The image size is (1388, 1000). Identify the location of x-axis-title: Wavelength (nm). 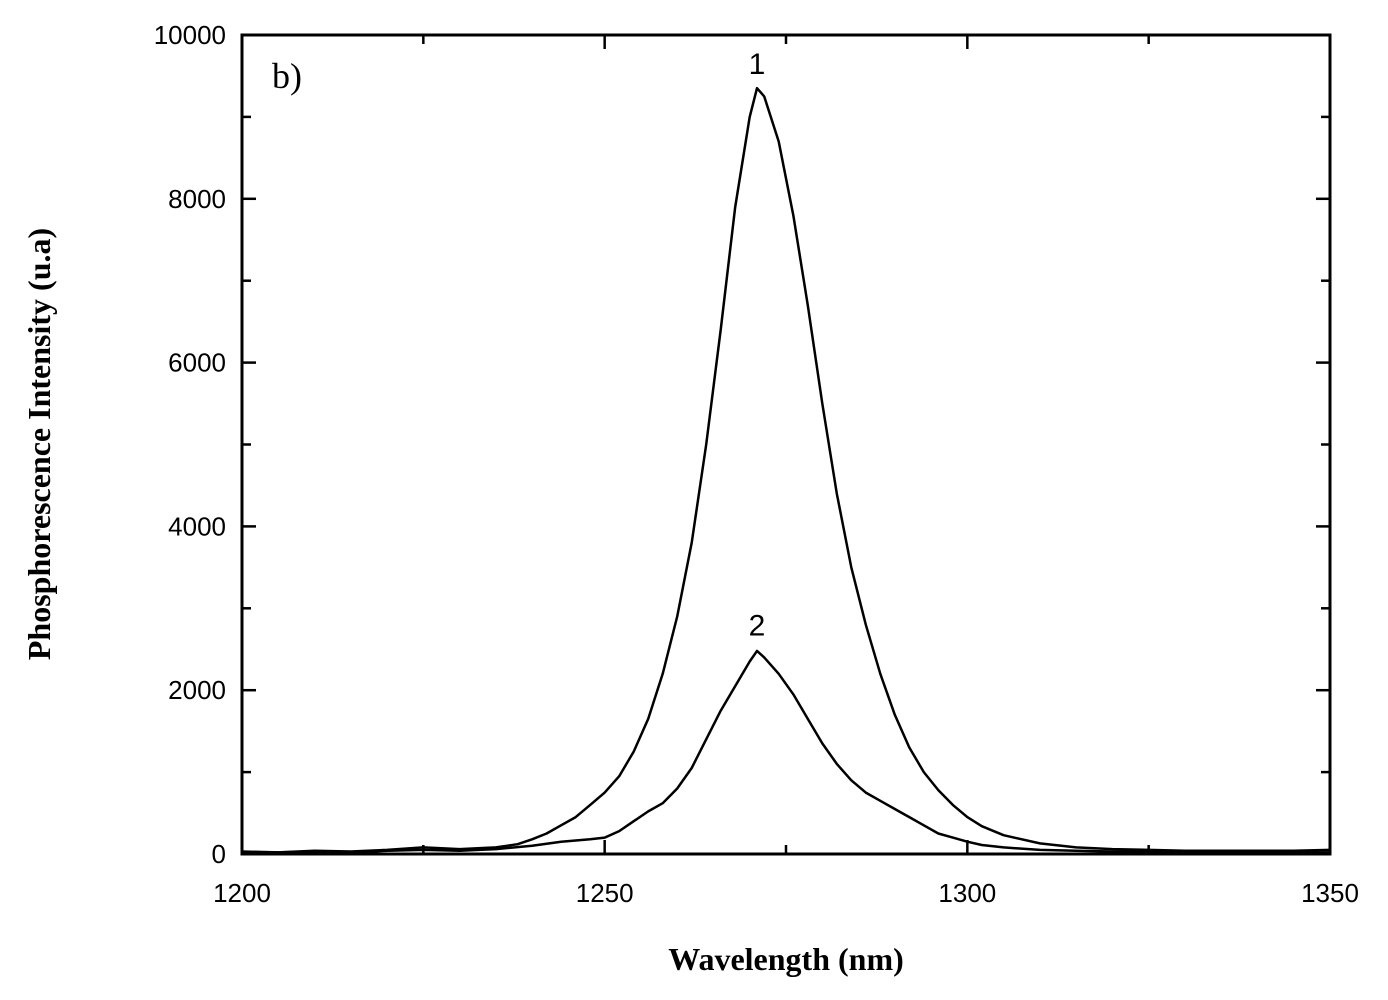
(786, 959).